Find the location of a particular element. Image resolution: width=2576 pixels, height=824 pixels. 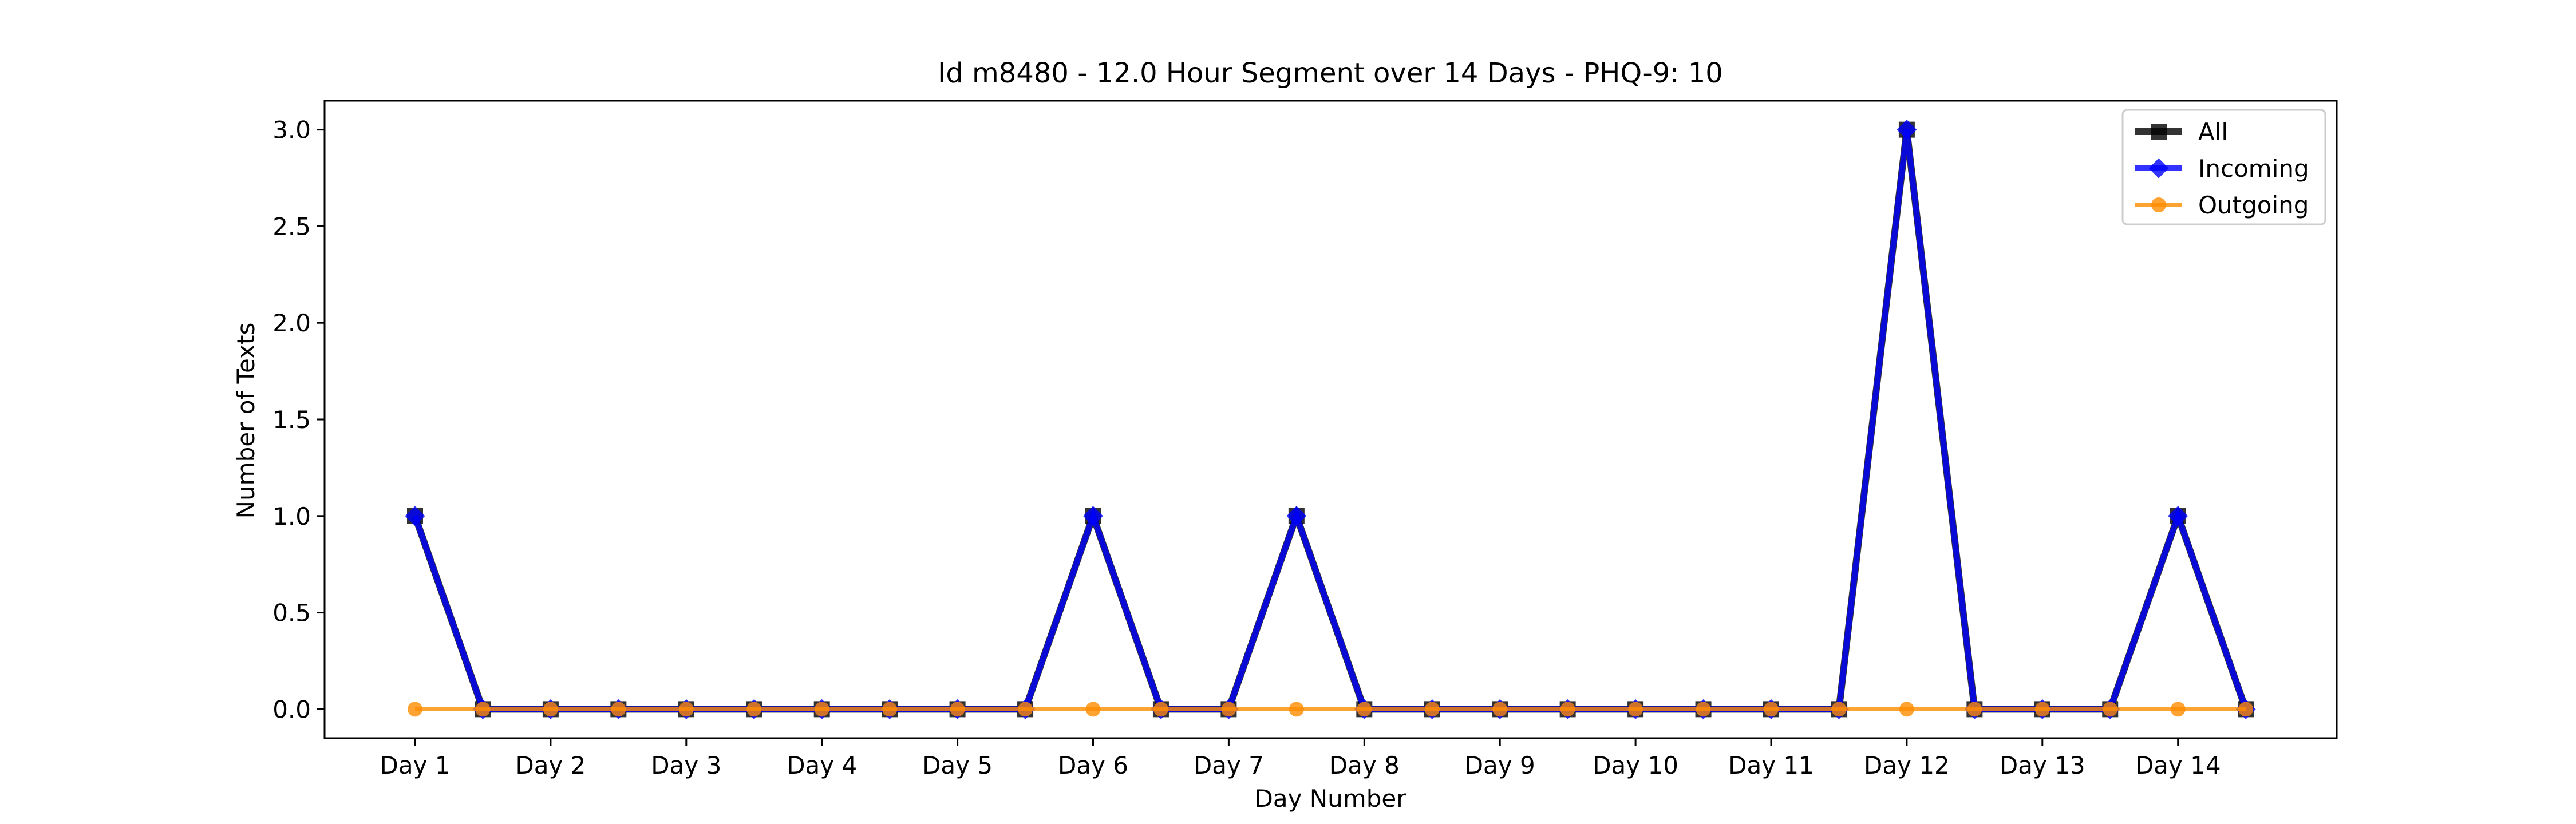

x-tick-label: Day 10 is located at coordinates (1635, 765).